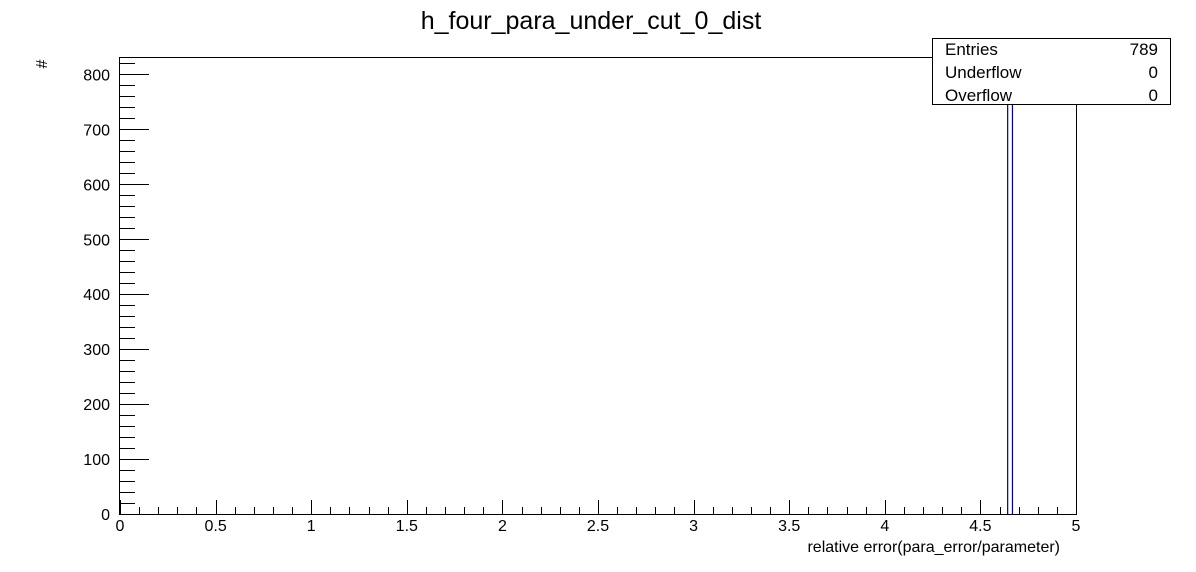  I want to click on x-tick-label: 0.5, so click(215, 526).